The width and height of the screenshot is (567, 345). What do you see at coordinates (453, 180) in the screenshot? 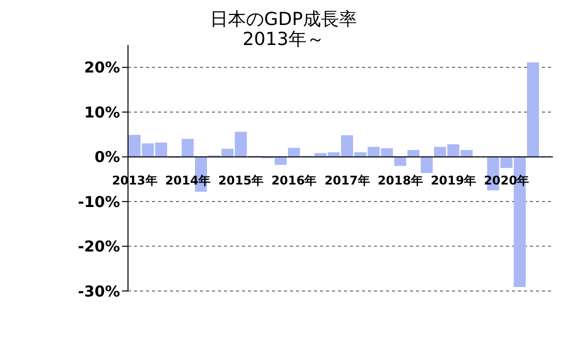
I see `x-tick-label: 2019年` at bounding box center [453, 180].